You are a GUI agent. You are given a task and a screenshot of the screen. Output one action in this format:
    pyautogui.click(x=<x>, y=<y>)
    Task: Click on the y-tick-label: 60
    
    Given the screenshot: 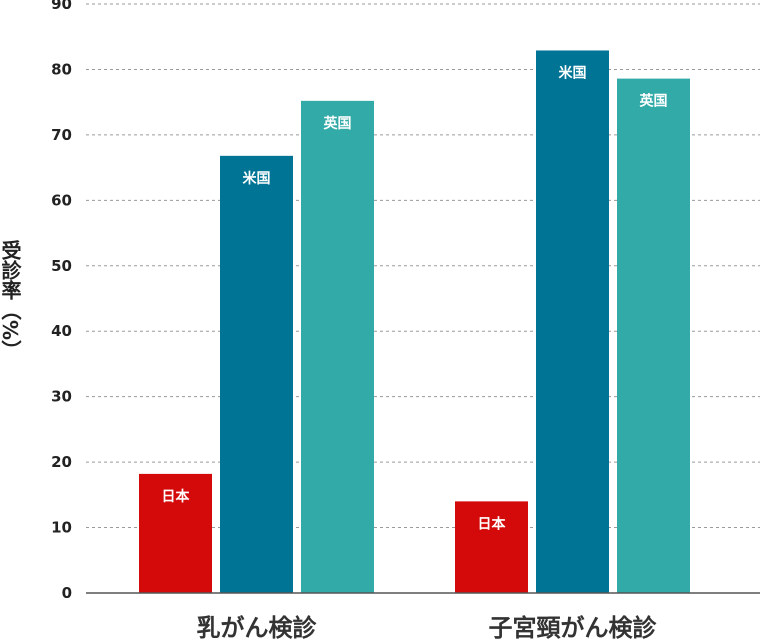 What is the action you would take?
    pyautogui.click(x=61, y=200)
    